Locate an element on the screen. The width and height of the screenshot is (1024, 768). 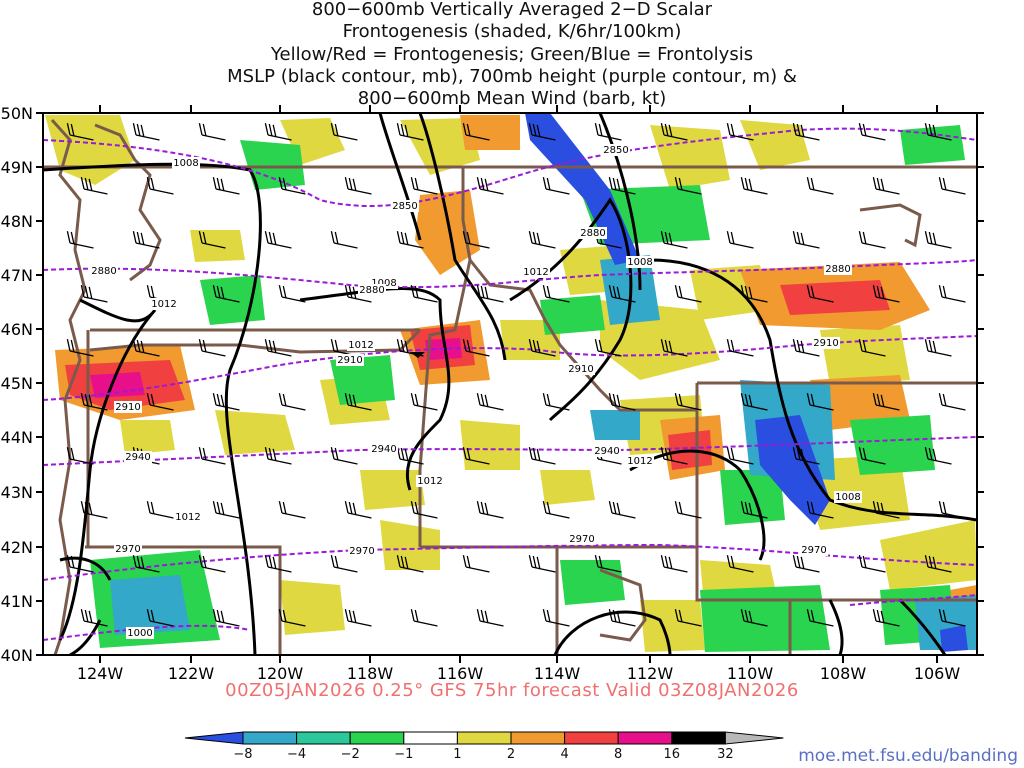
height-label: 2970 is located at coordinates (127, 549).